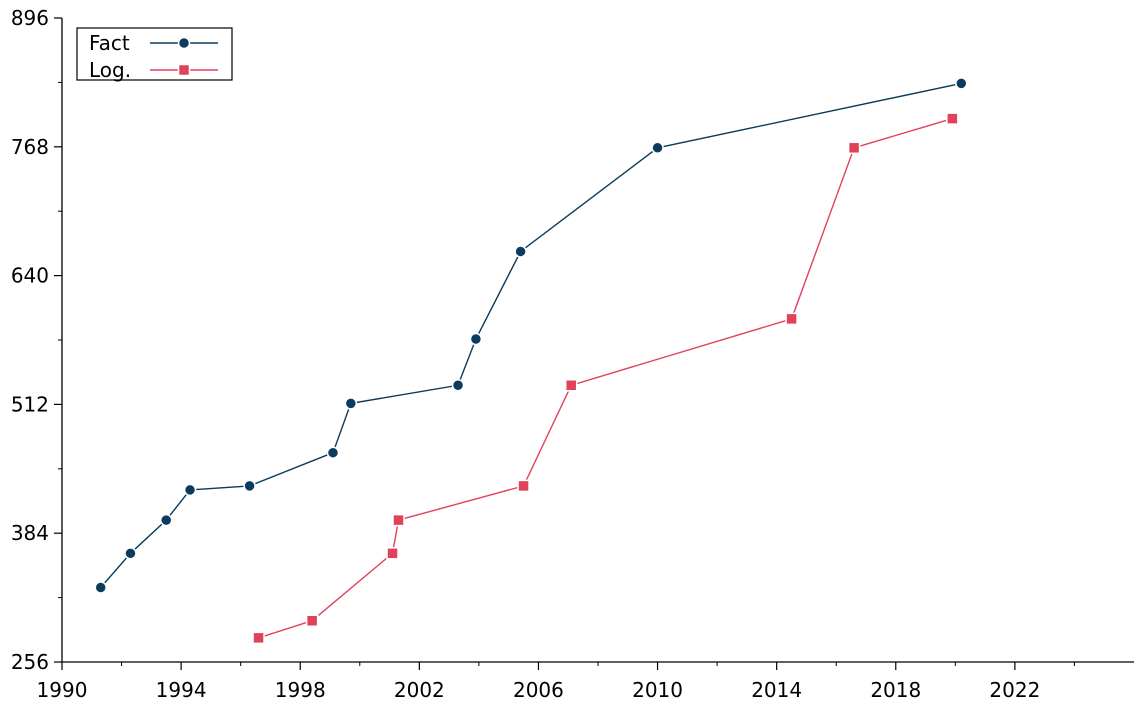  Describe the element at coordinates (109, 43) in the screenshot. I see `legend-label: Fact` at that location.